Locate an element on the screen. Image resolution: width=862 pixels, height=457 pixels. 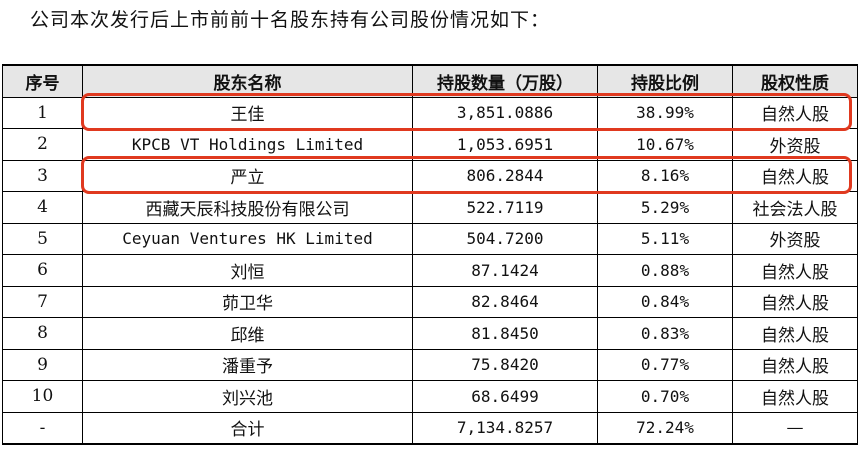
table-row: 10 刘兴池 68.6499 0.70% 自然人股 is located at coordinates (430, 396).